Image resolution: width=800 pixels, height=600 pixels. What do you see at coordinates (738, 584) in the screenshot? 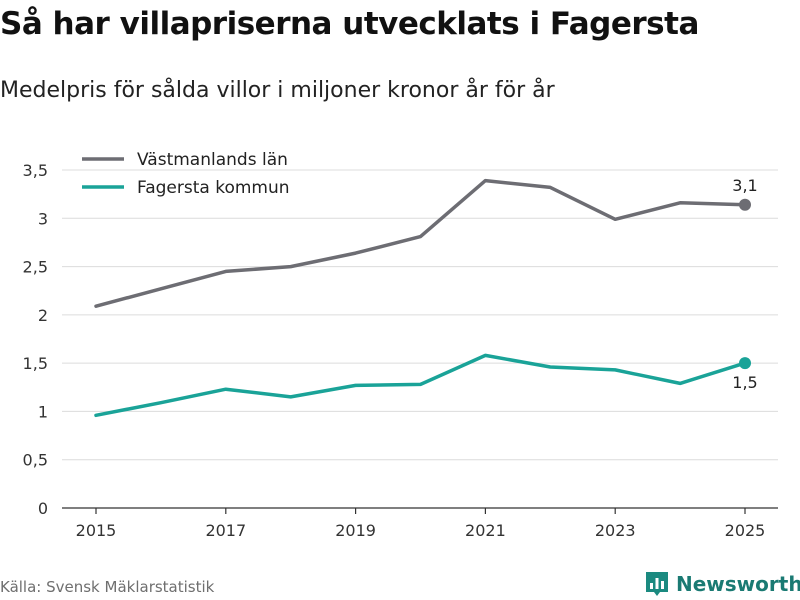
I see `brand-name: Newsworthy` at bounding box center [738, 584].